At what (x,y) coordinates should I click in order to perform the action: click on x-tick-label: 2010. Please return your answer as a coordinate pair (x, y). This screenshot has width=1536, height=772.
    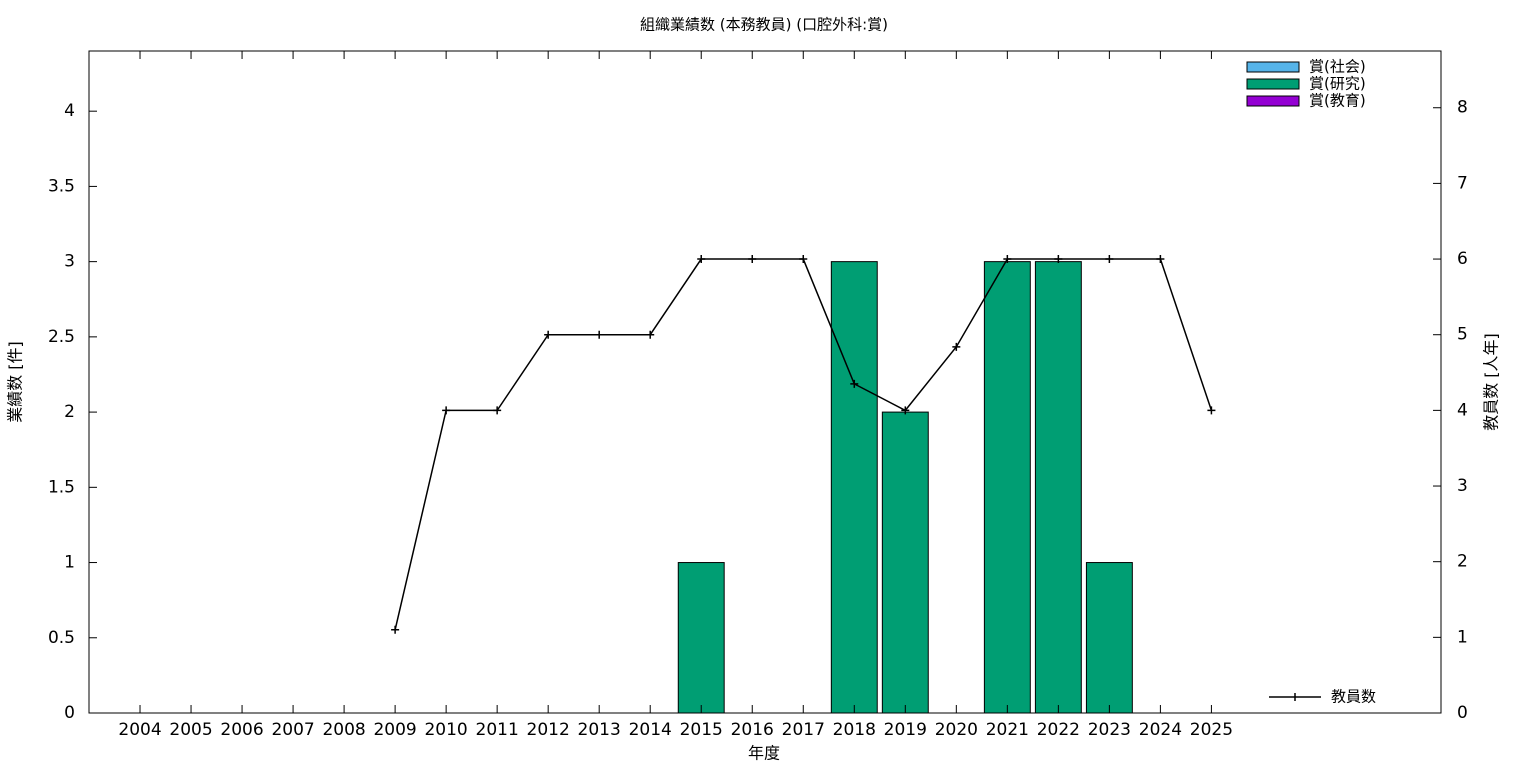
    Looking at the image, I should click on (445, 730).